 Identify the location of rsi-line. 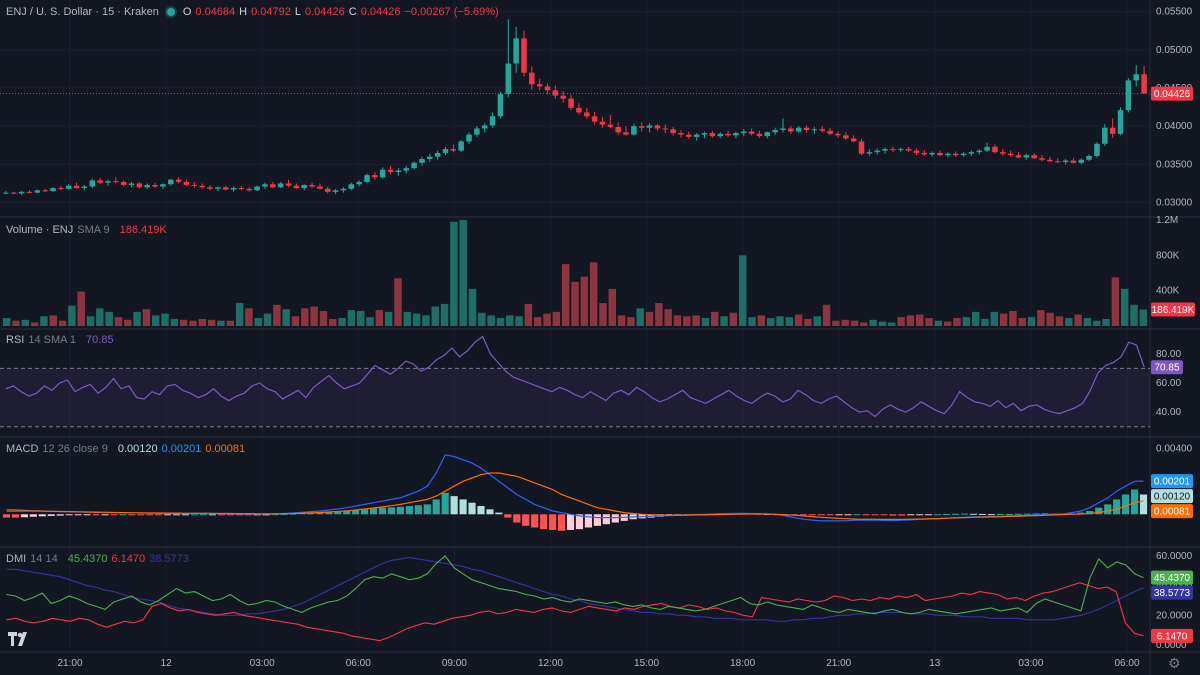
(575, 376).